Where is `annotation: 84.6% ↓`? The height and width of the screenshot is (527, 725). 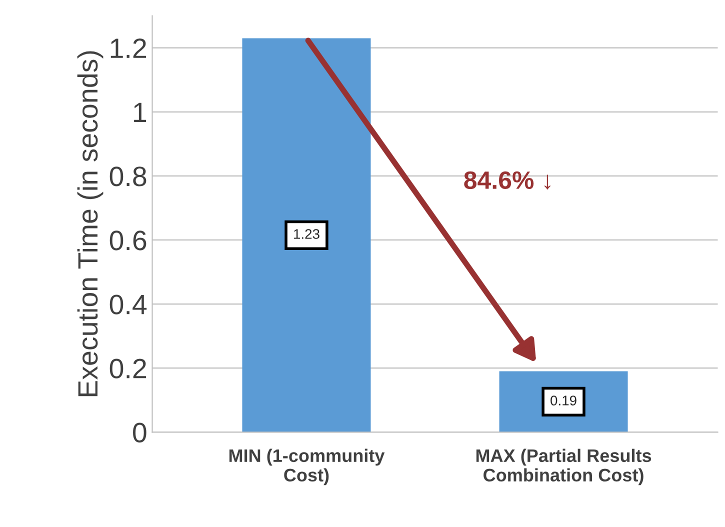
annotation: 84.6% ↓ is located at coordinates (507, 180).